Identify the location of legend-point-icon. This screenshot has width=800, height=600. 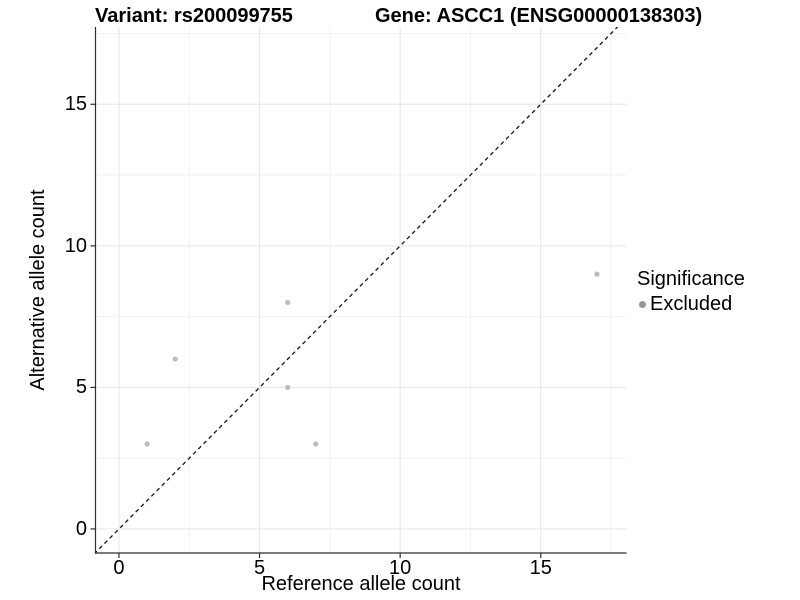
(642, 304).